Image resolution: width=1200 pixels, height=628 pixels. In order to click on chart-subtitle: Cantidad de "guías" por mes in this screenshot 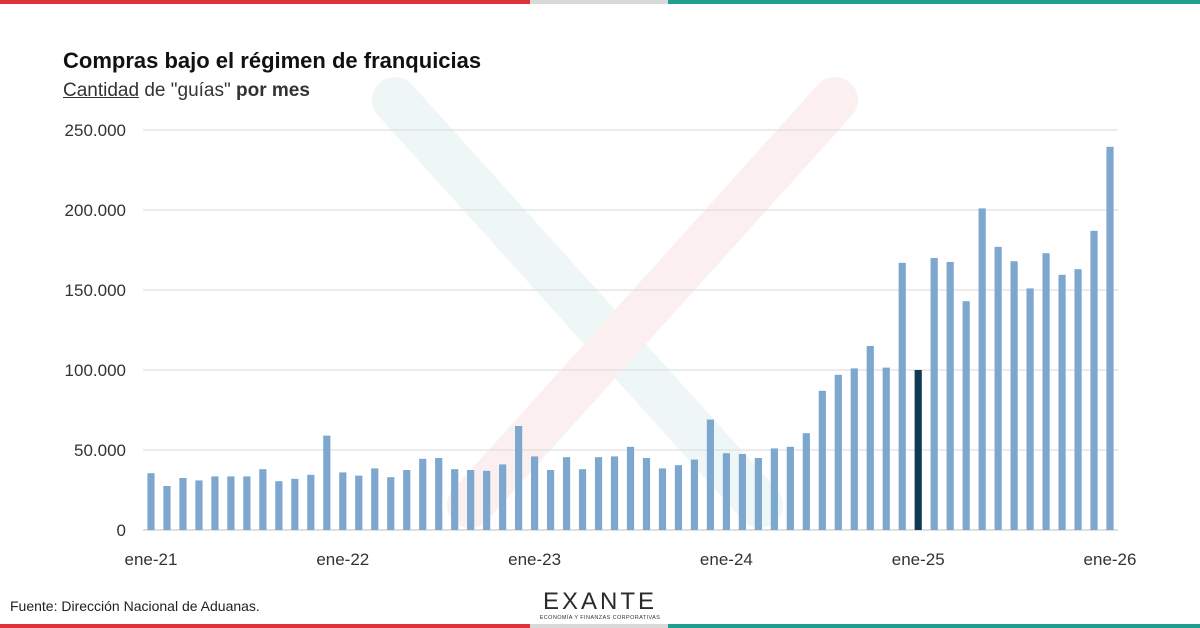, I will do `click(186, 91)`.